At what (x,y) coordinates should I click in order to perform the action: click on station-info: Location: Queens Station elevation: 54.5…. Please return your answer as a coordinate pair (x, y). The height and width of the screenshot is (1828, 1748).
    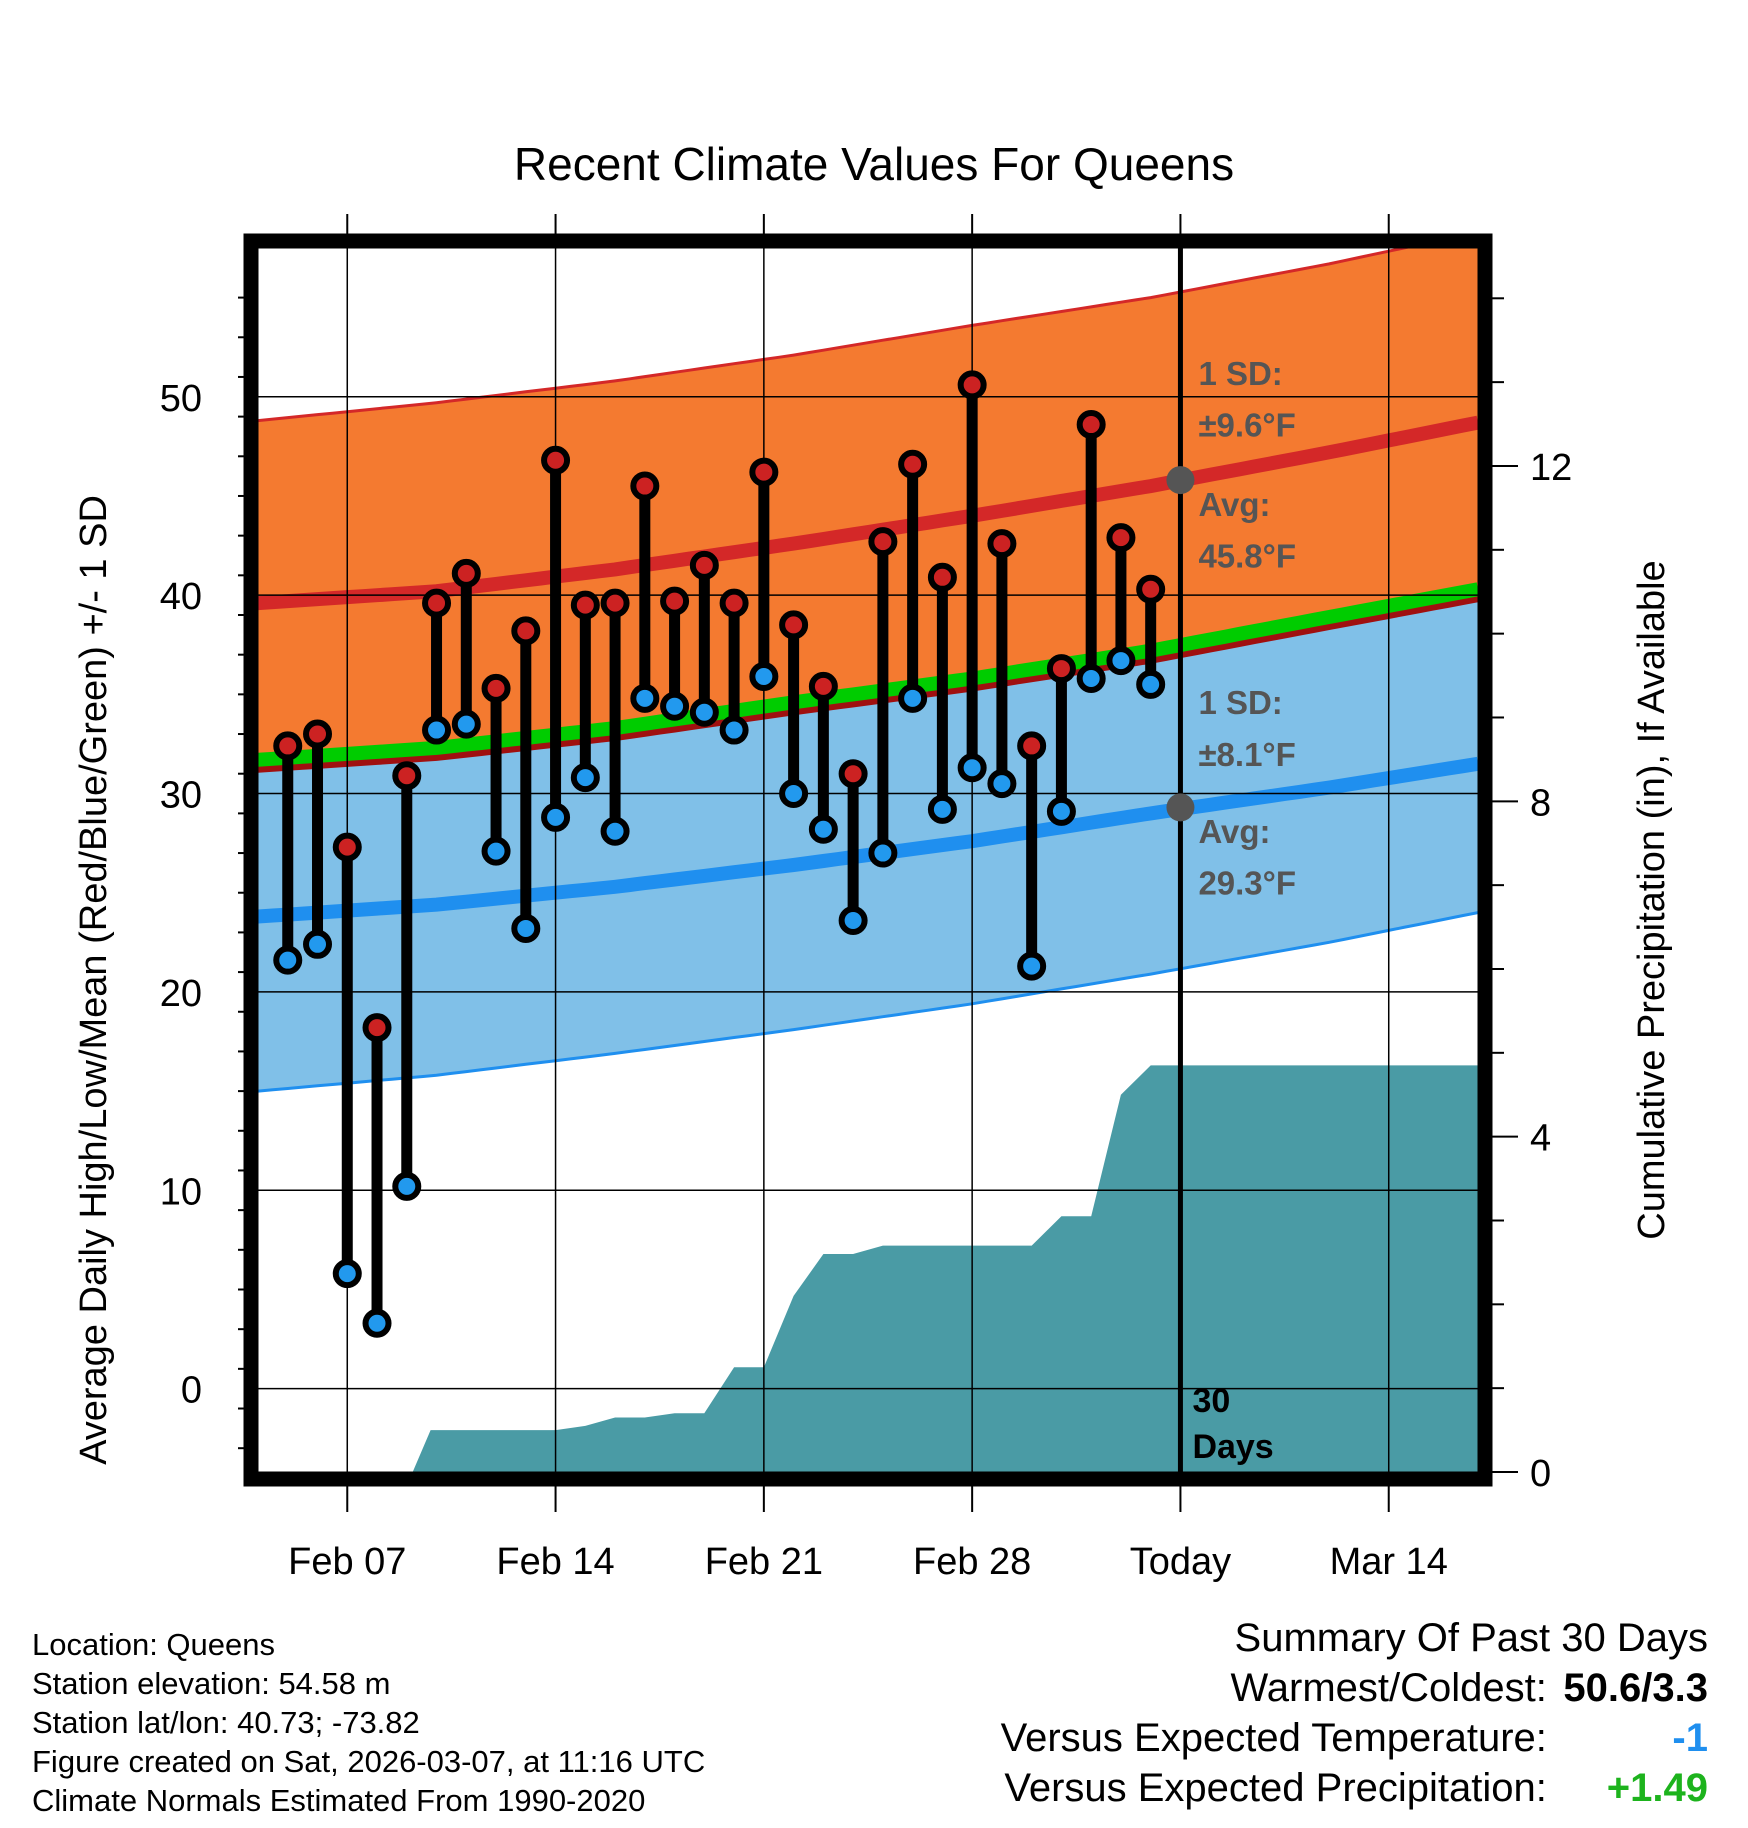
    Looking at the image, I should click on (368, 1722).